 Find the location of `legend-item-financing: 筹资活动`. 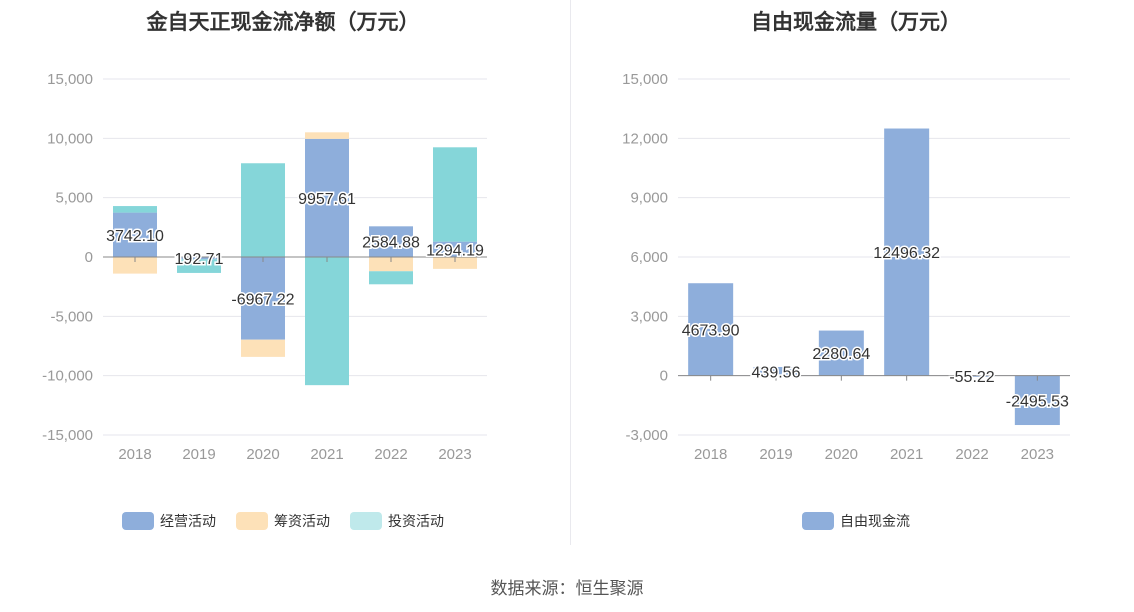

legend-item-financing: 筹资活动 is located at coordinates (283, 521).